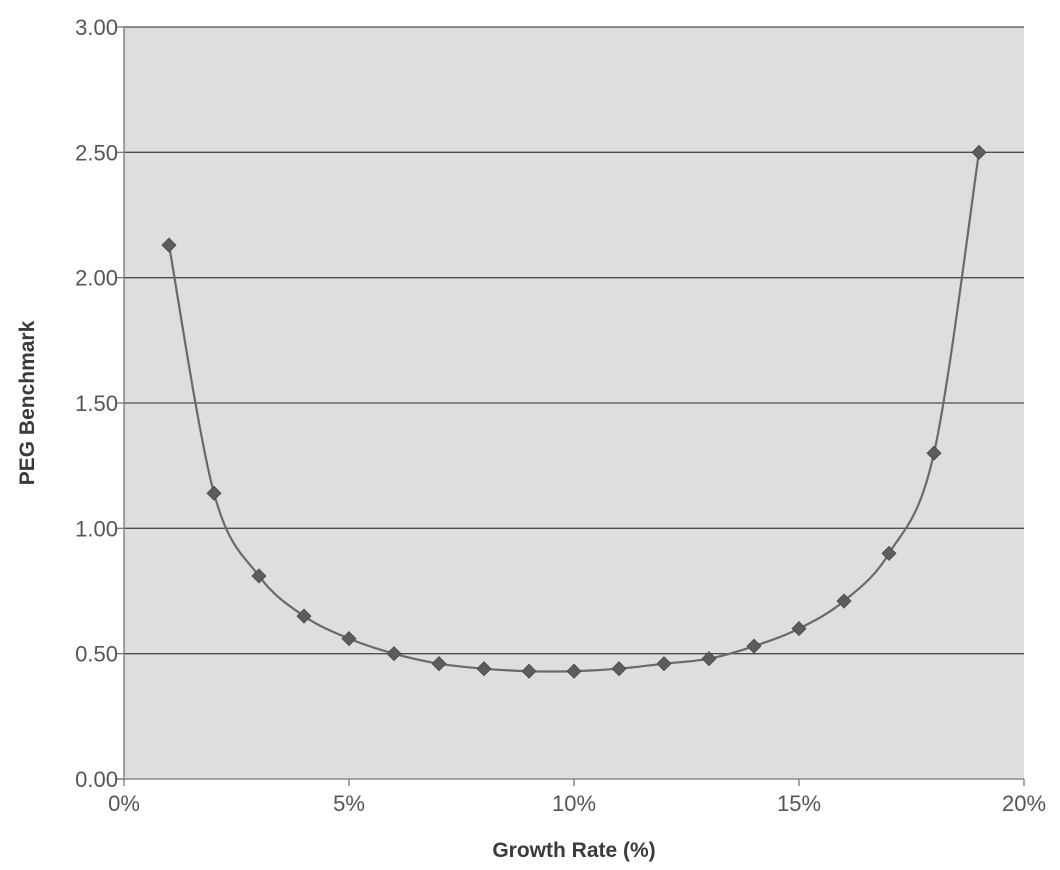 This screenshot has height=870, width=1060. What do you see at coordinates (96, 152) in the screenshot?
I see `y-tick-label: 2.50` at bounding box center [96, 152].